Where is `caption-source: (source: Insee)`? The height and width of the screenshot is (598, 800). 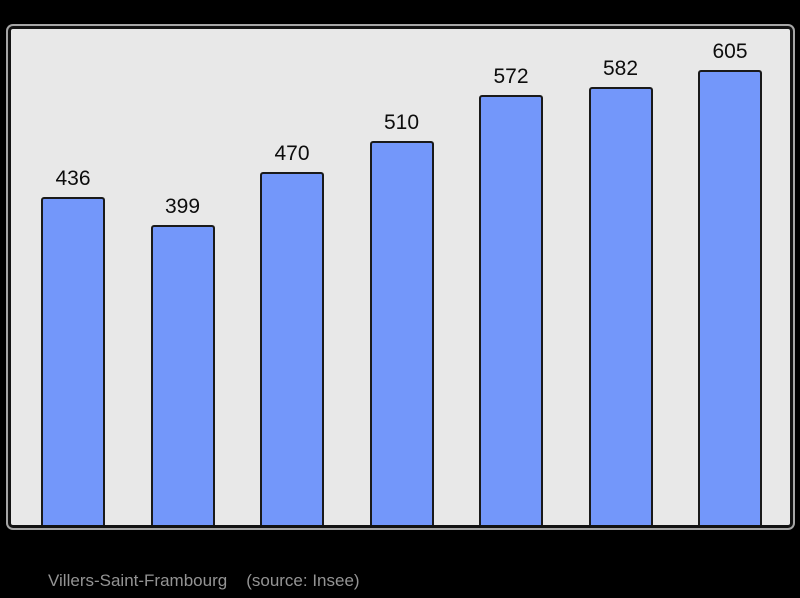 caption-source: (source: Insee) is located at coordinates (303, 580).